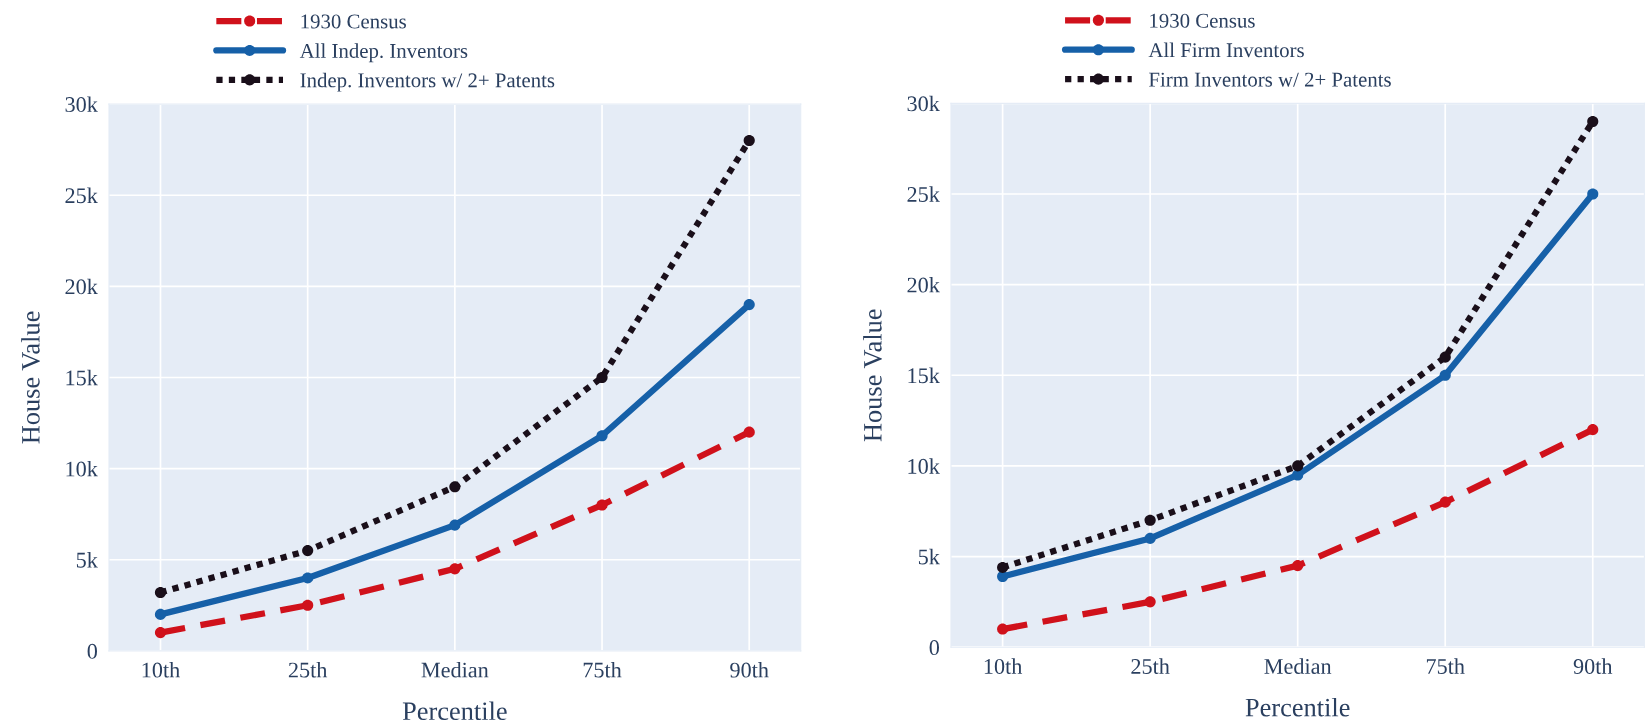 This screenshot has height=728, width=1651. What do you see at coordinates (383, 53) in the screenshot?
I see `legend-label: All Indep. Inventors` at bounding box center [383, 53].